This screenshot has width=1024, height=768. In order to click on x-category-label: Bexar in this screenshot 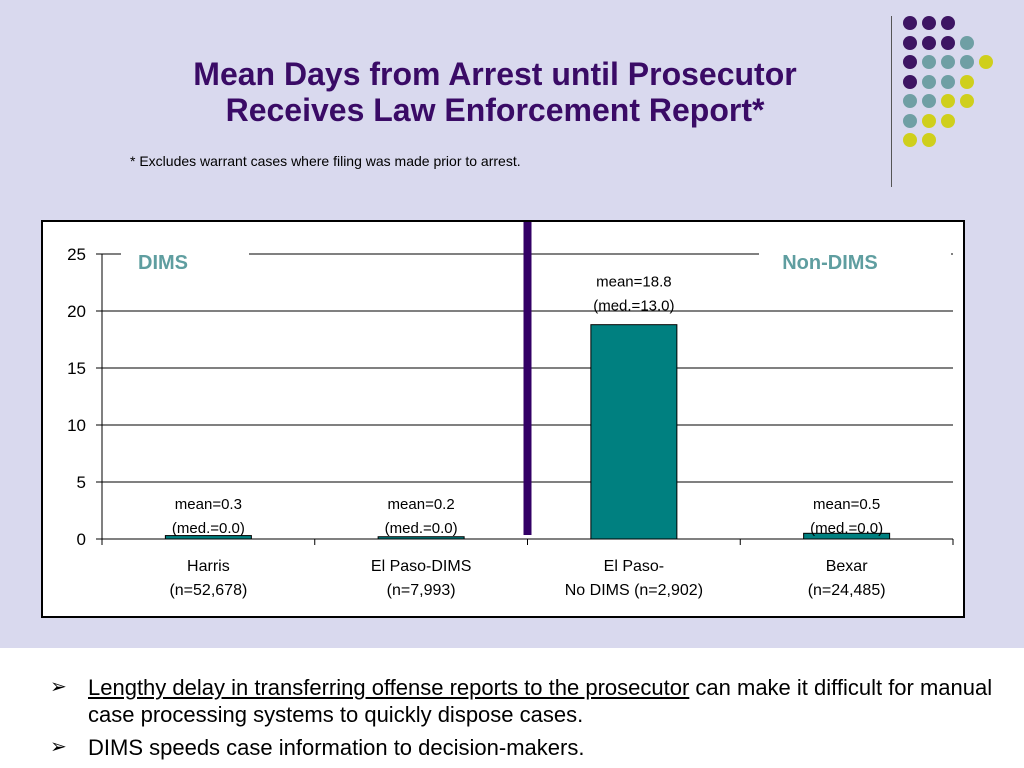, I will do `click(847, 566)`.